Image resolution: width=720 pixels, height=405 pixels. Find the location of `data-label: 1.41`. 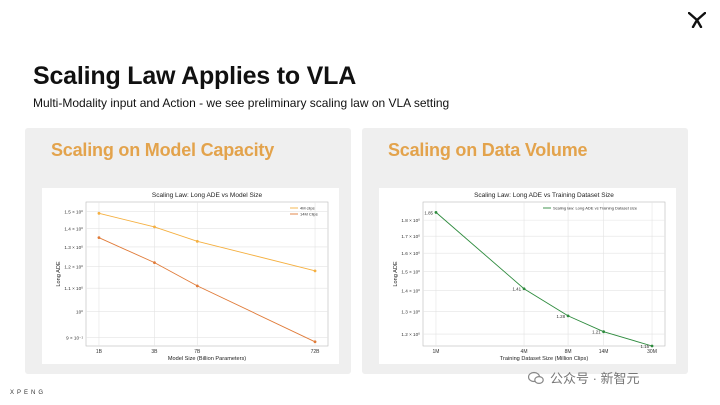

data-label: 1.41 is located at coordinates (516, 289).